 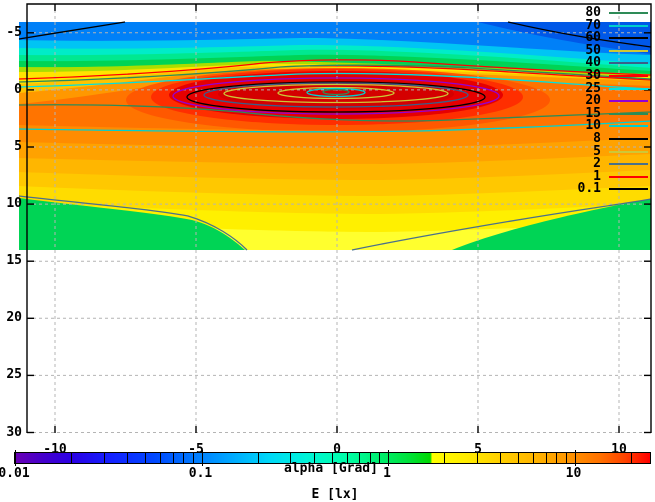 What do you see at coordinates (478, 449) in the screenshot?
I see `x-tick-label: 5` at bounding box center [478, 449].